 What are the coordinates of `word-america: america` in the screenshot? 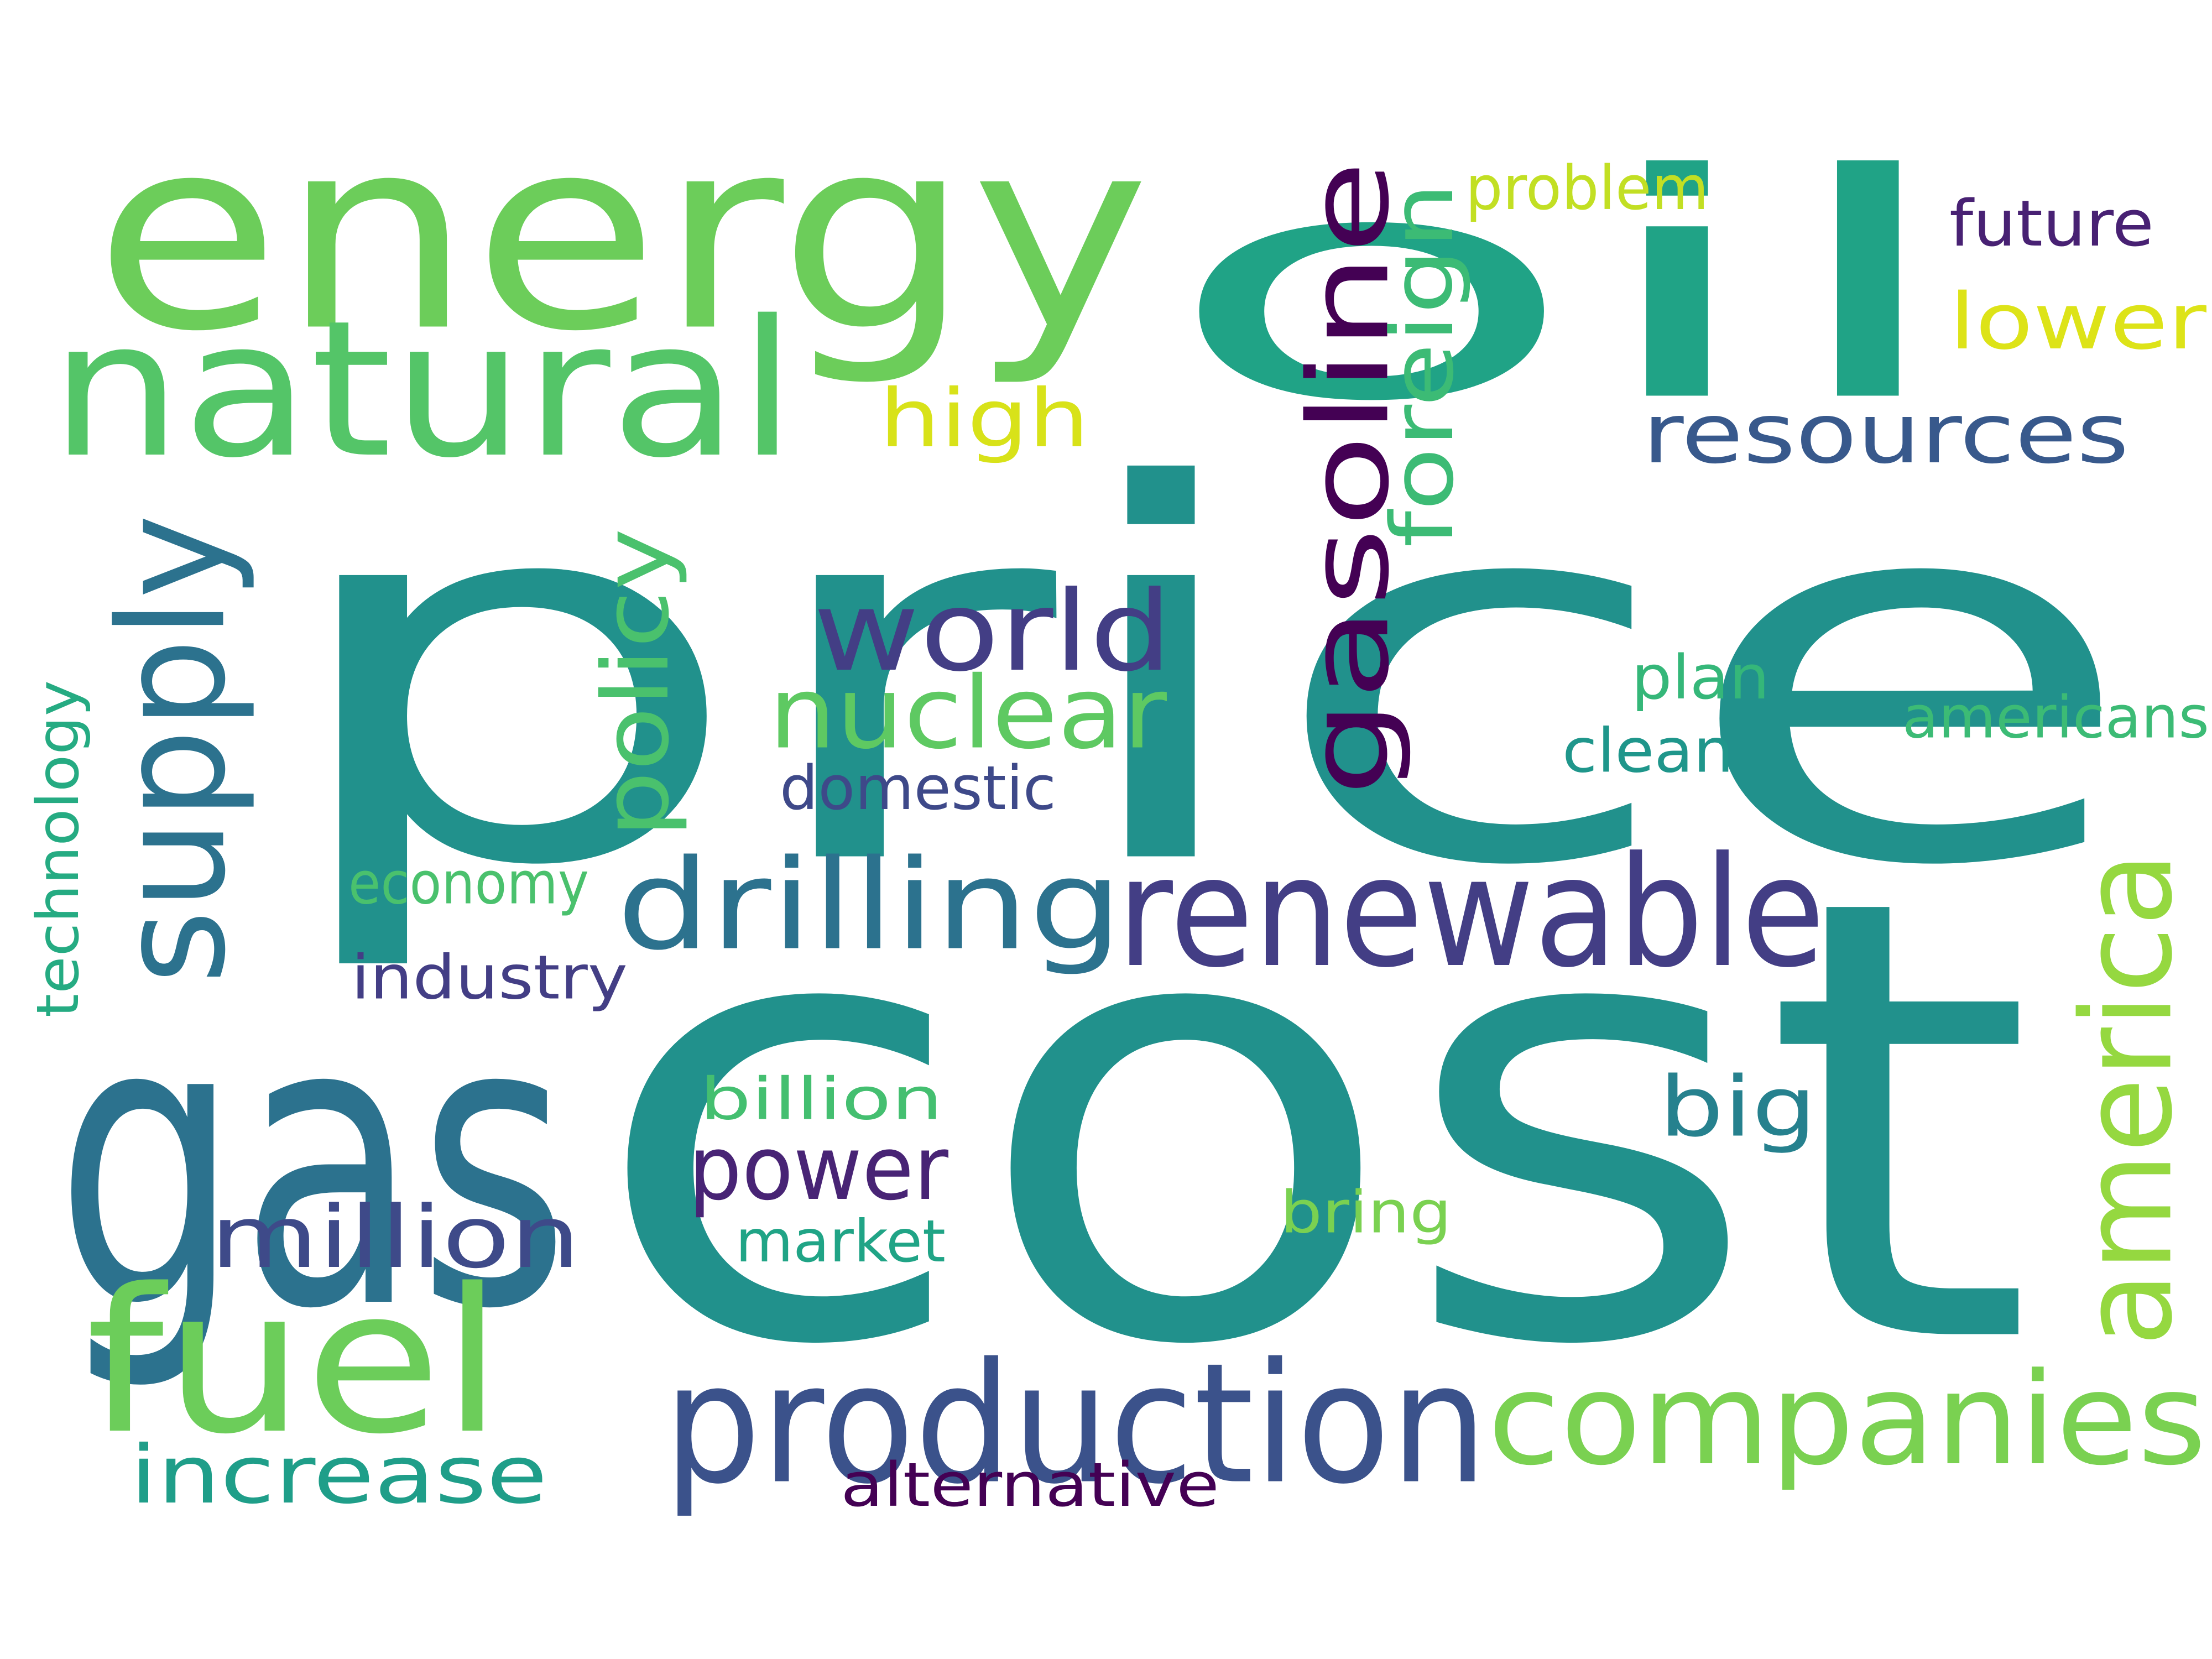 It's located at (2128, 1099).